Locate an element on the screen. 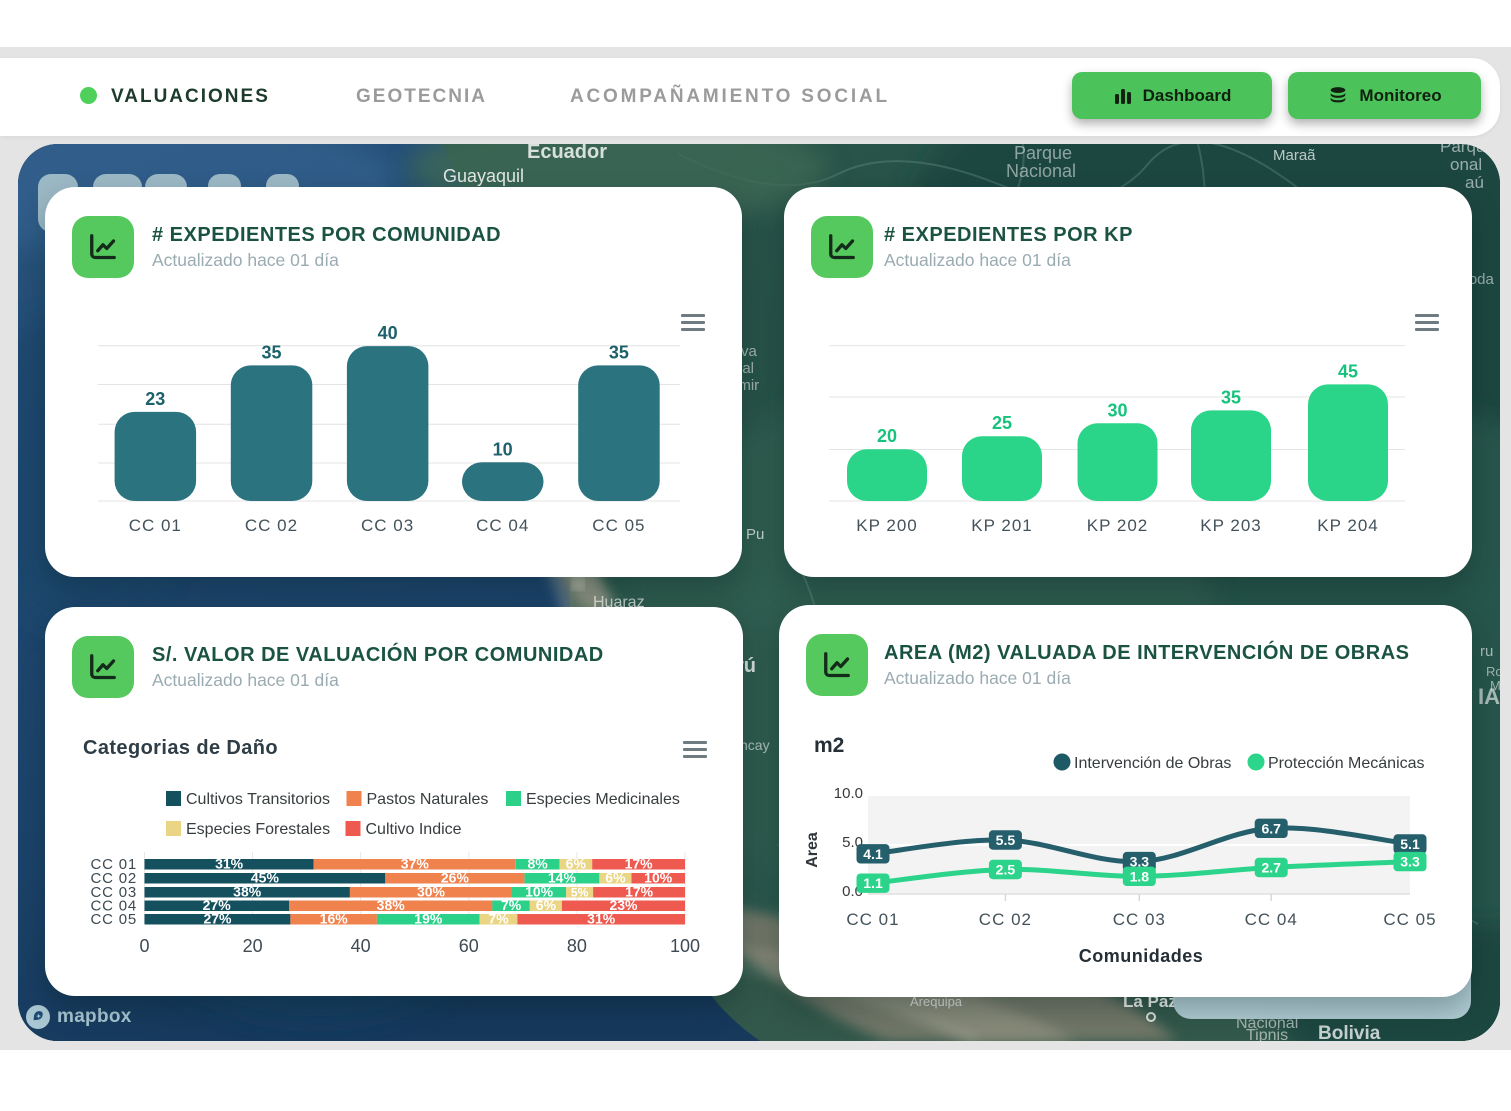  svg-text: 23 is located at coordinates (155, 399).